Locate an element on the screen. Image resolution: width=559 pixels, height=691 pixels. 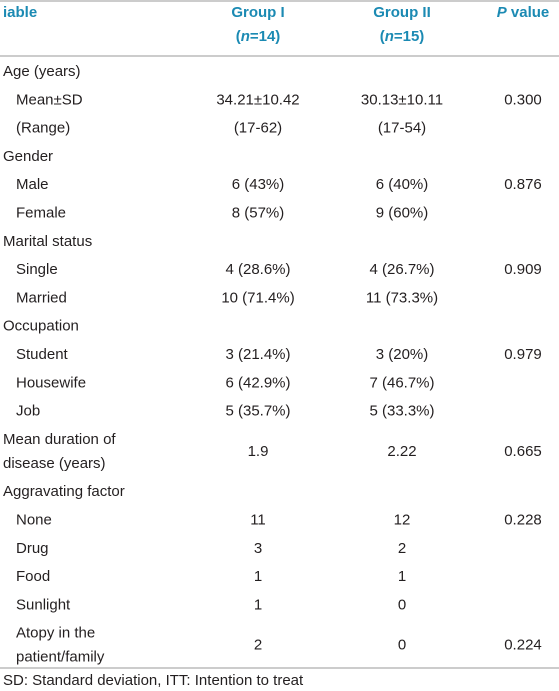
cell: 12 is located at coordinates (402, 519).